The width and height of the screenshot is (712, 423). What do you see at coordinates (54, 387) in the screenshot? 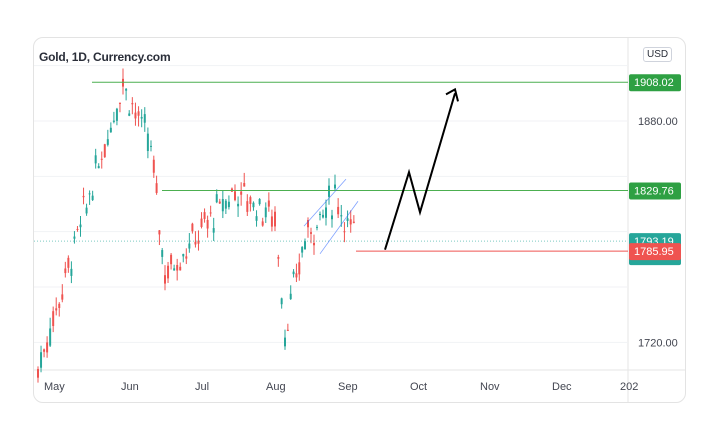
I see `x-tick-label: May` at bounding box center [54, 387].